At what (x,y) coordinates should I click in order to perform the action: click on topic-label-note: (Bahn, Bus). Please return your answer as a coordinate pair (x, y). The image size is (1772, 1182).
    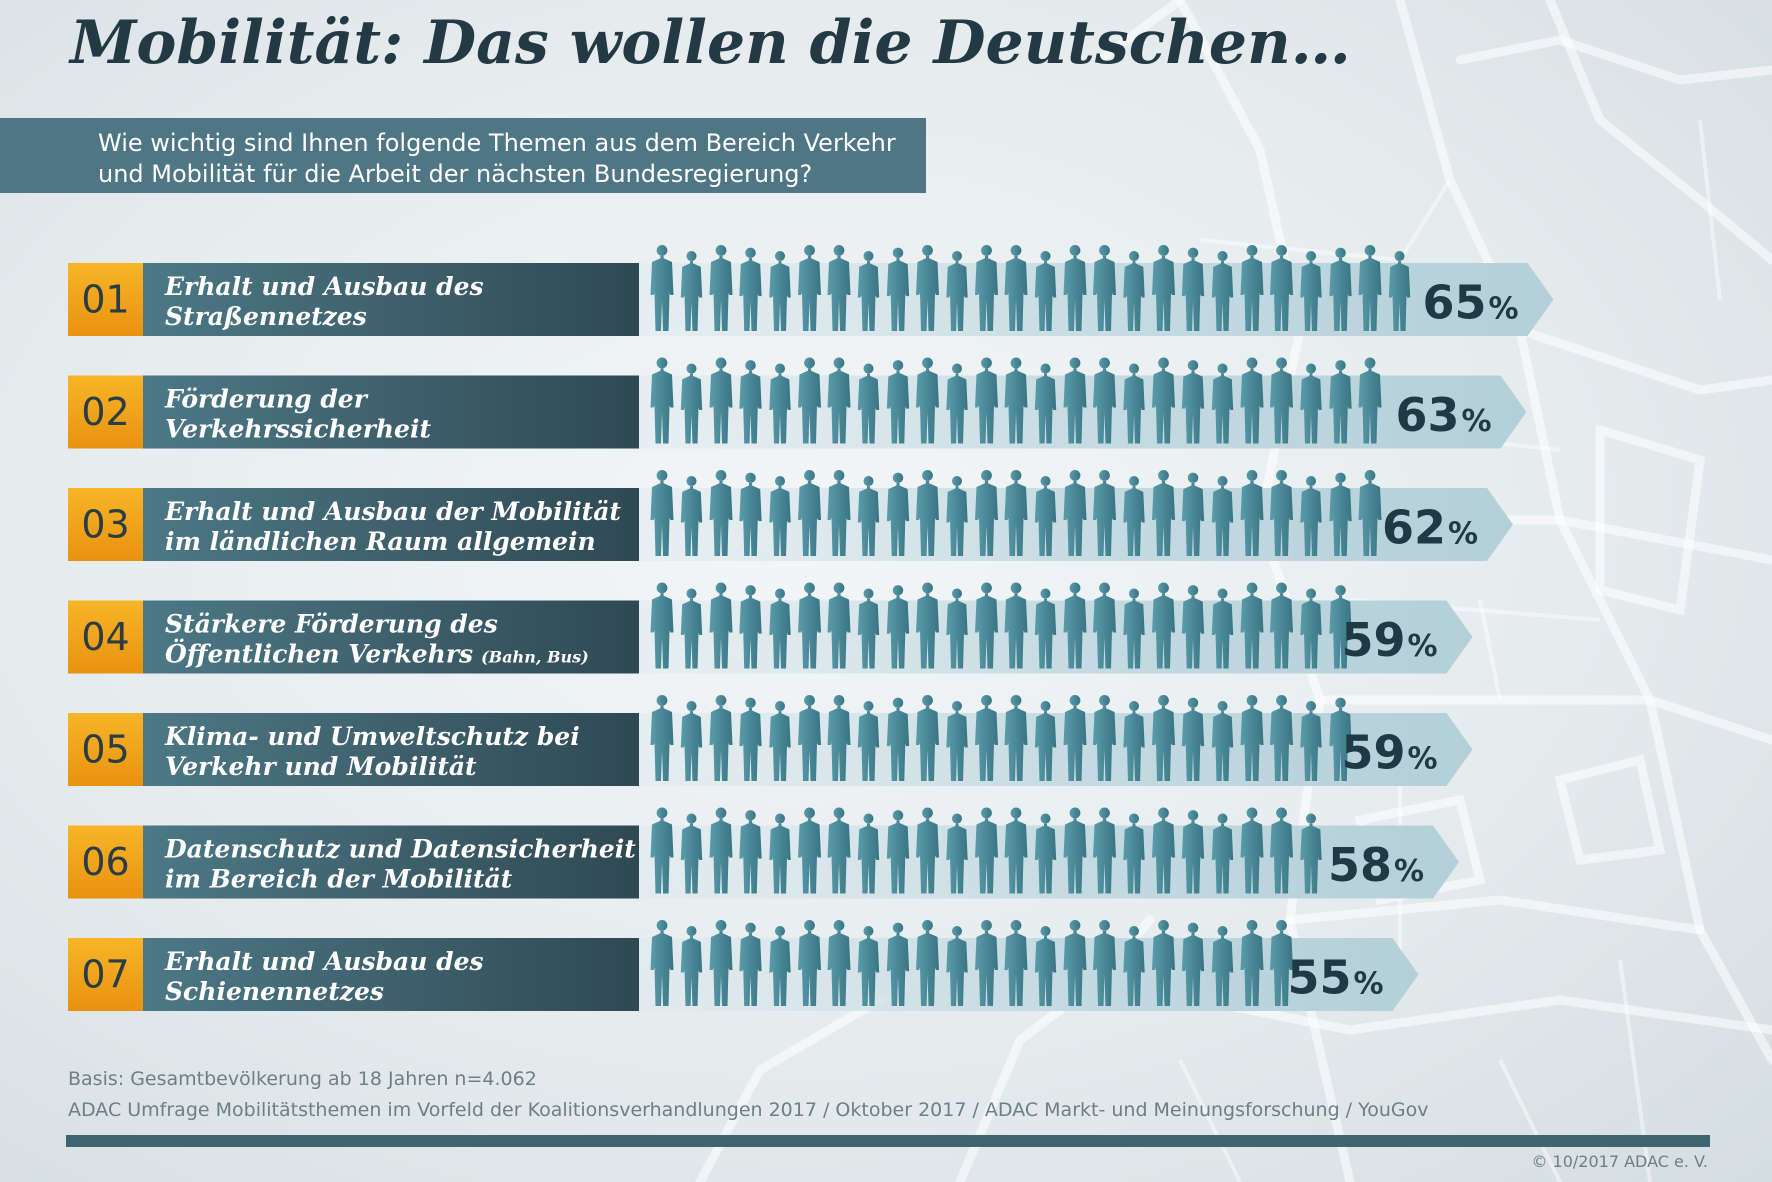
    Looking at the image, I should click on (535, 657).